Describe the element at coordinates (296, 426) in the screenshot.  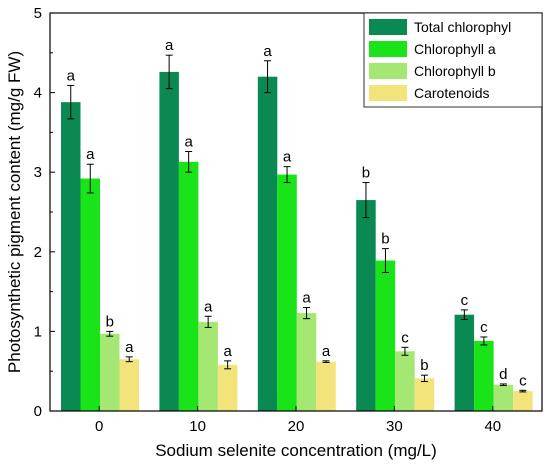
I see `x-tick-label: 20` at that location.